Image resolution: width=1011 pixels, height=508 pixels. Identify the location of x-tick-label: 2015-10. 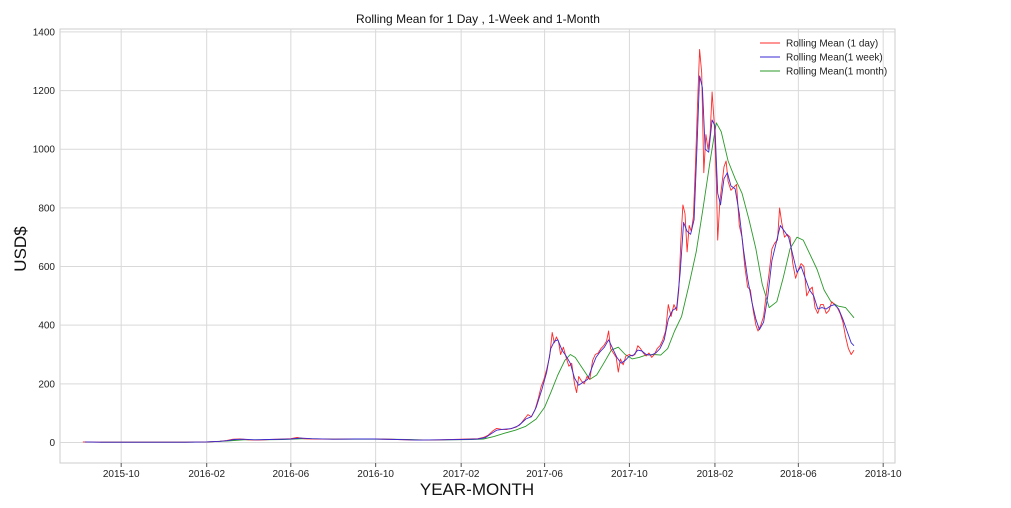
(121, 474).